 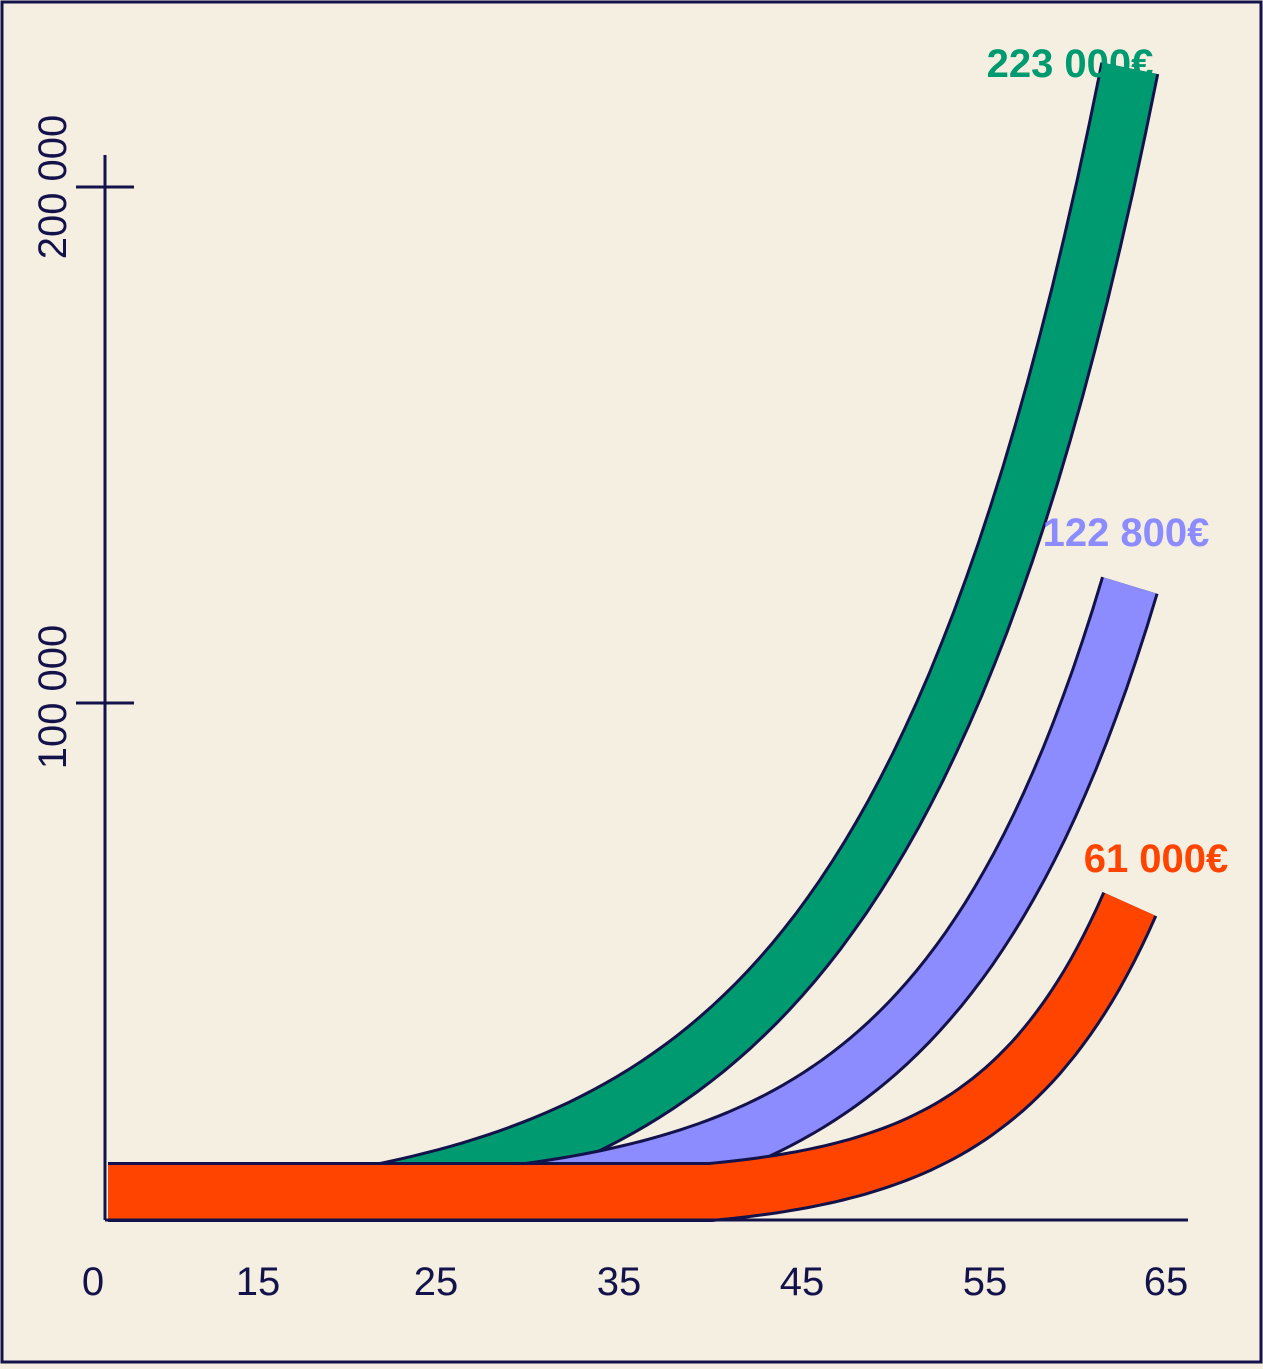 What do you see at coordinates (53, 697) in the screenshot?
I see `y-tick-label-100000: 100 000` at bounding box center [53, 697].